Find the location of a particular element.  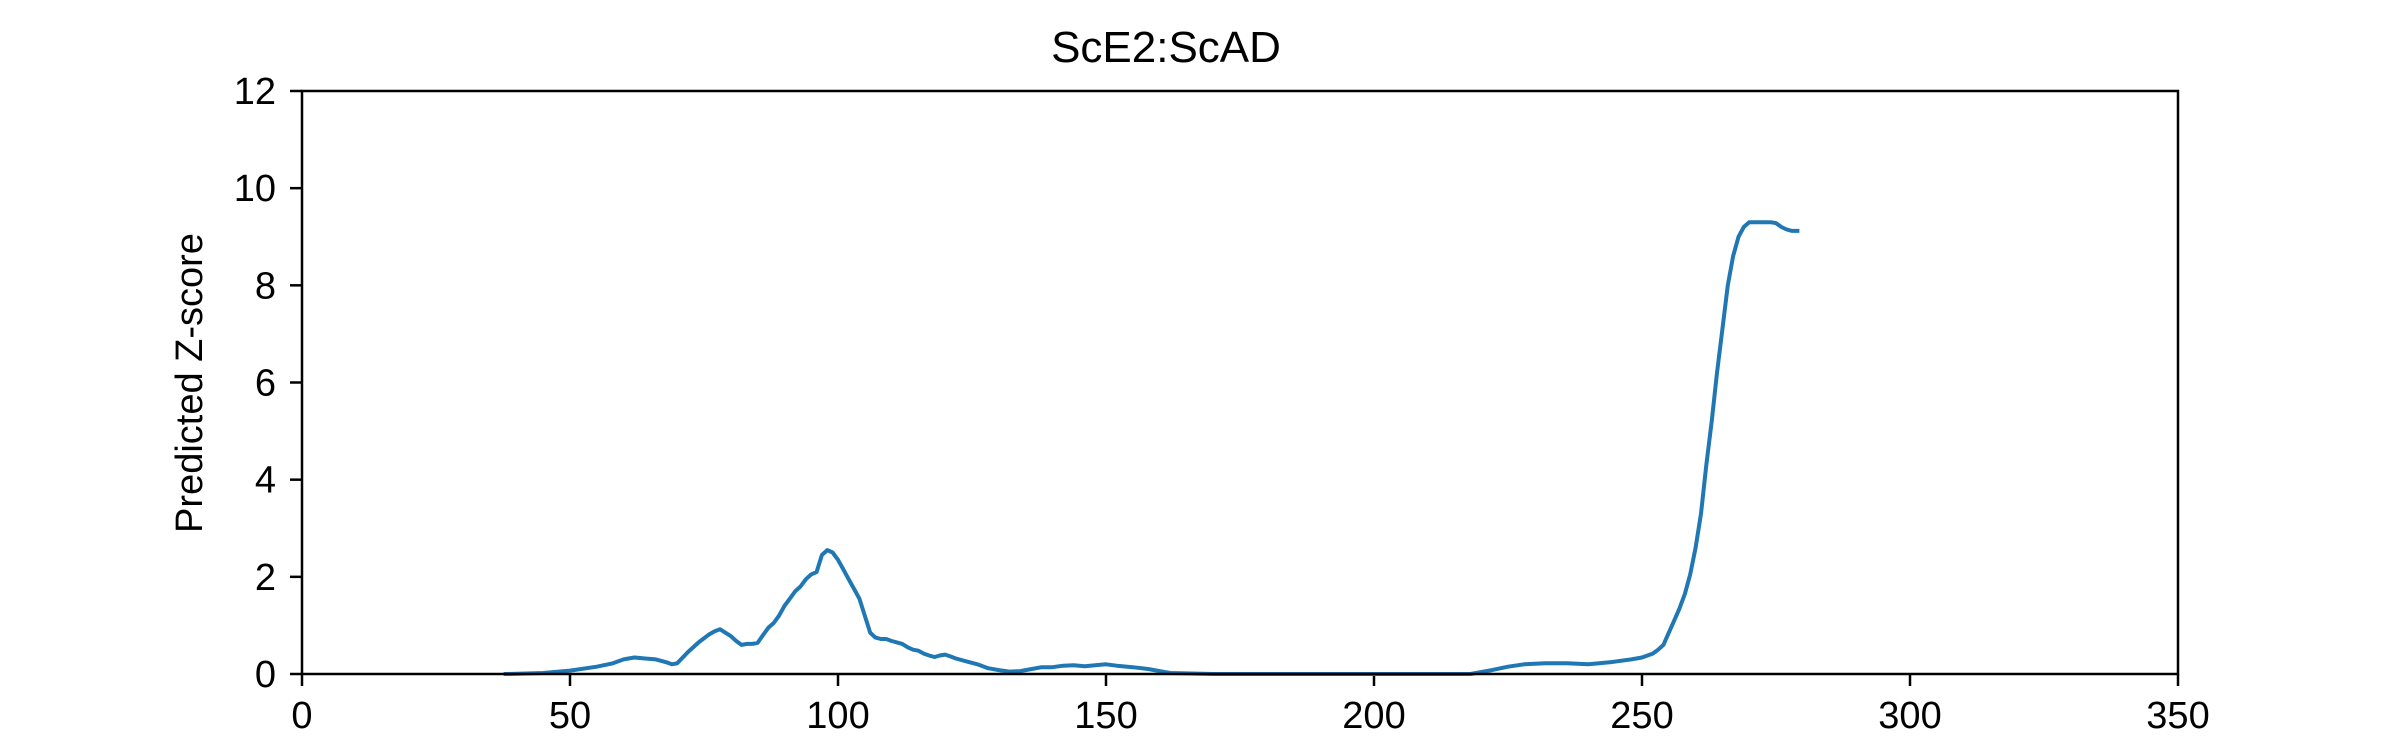

y-axis-ticks: 0 2 4 6 8 10 12 is located at coordinates (268, 383).